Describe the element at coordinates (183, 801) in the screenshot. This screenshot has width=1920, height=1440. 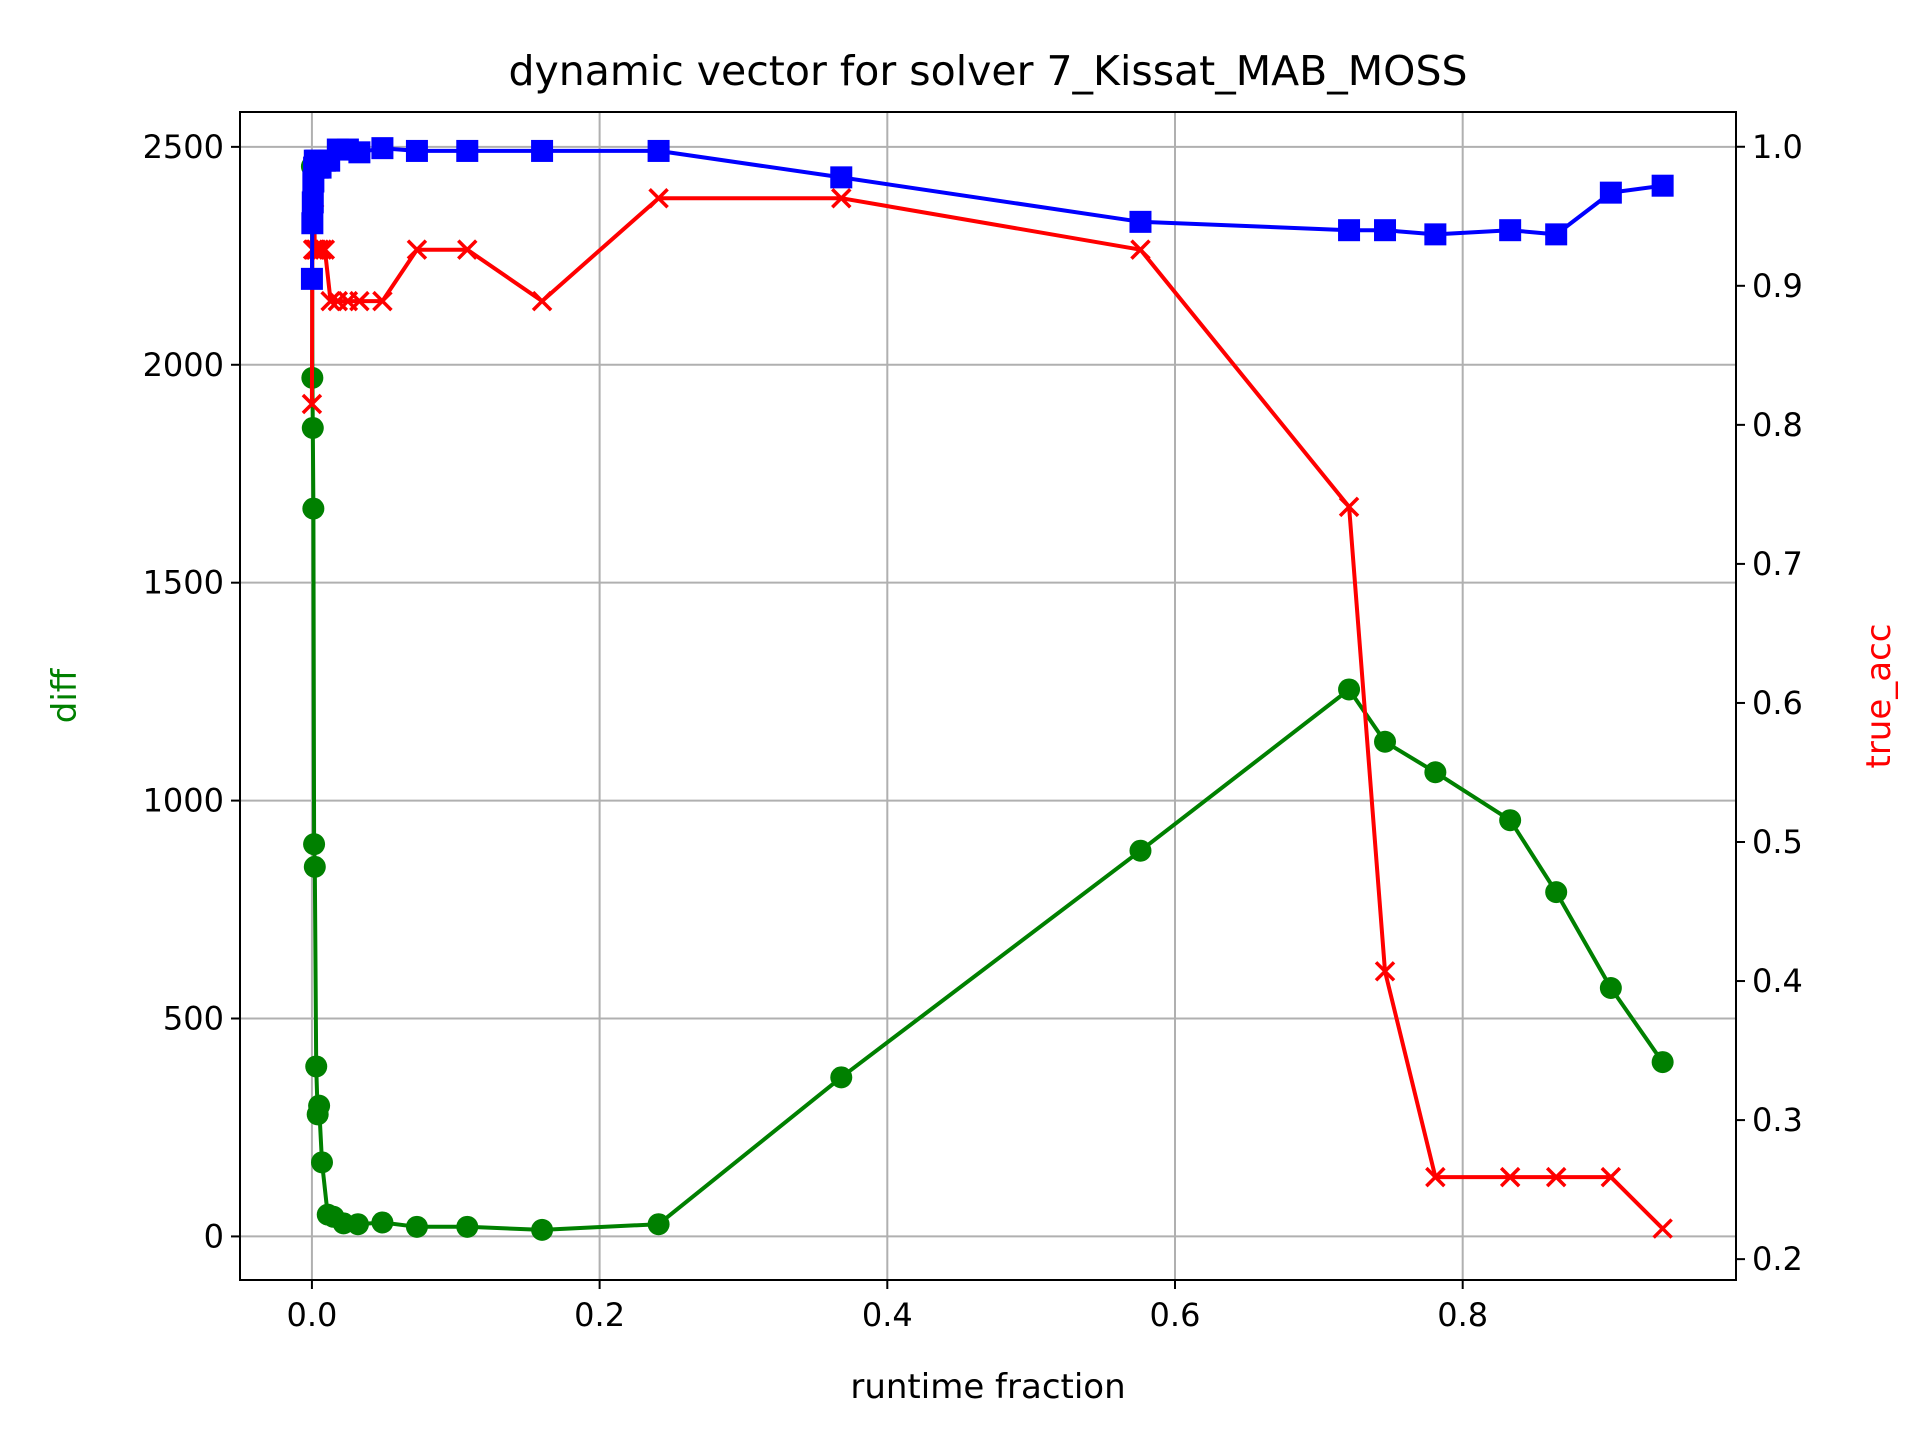
I see `y-left-tick-label: 1000` at that location.